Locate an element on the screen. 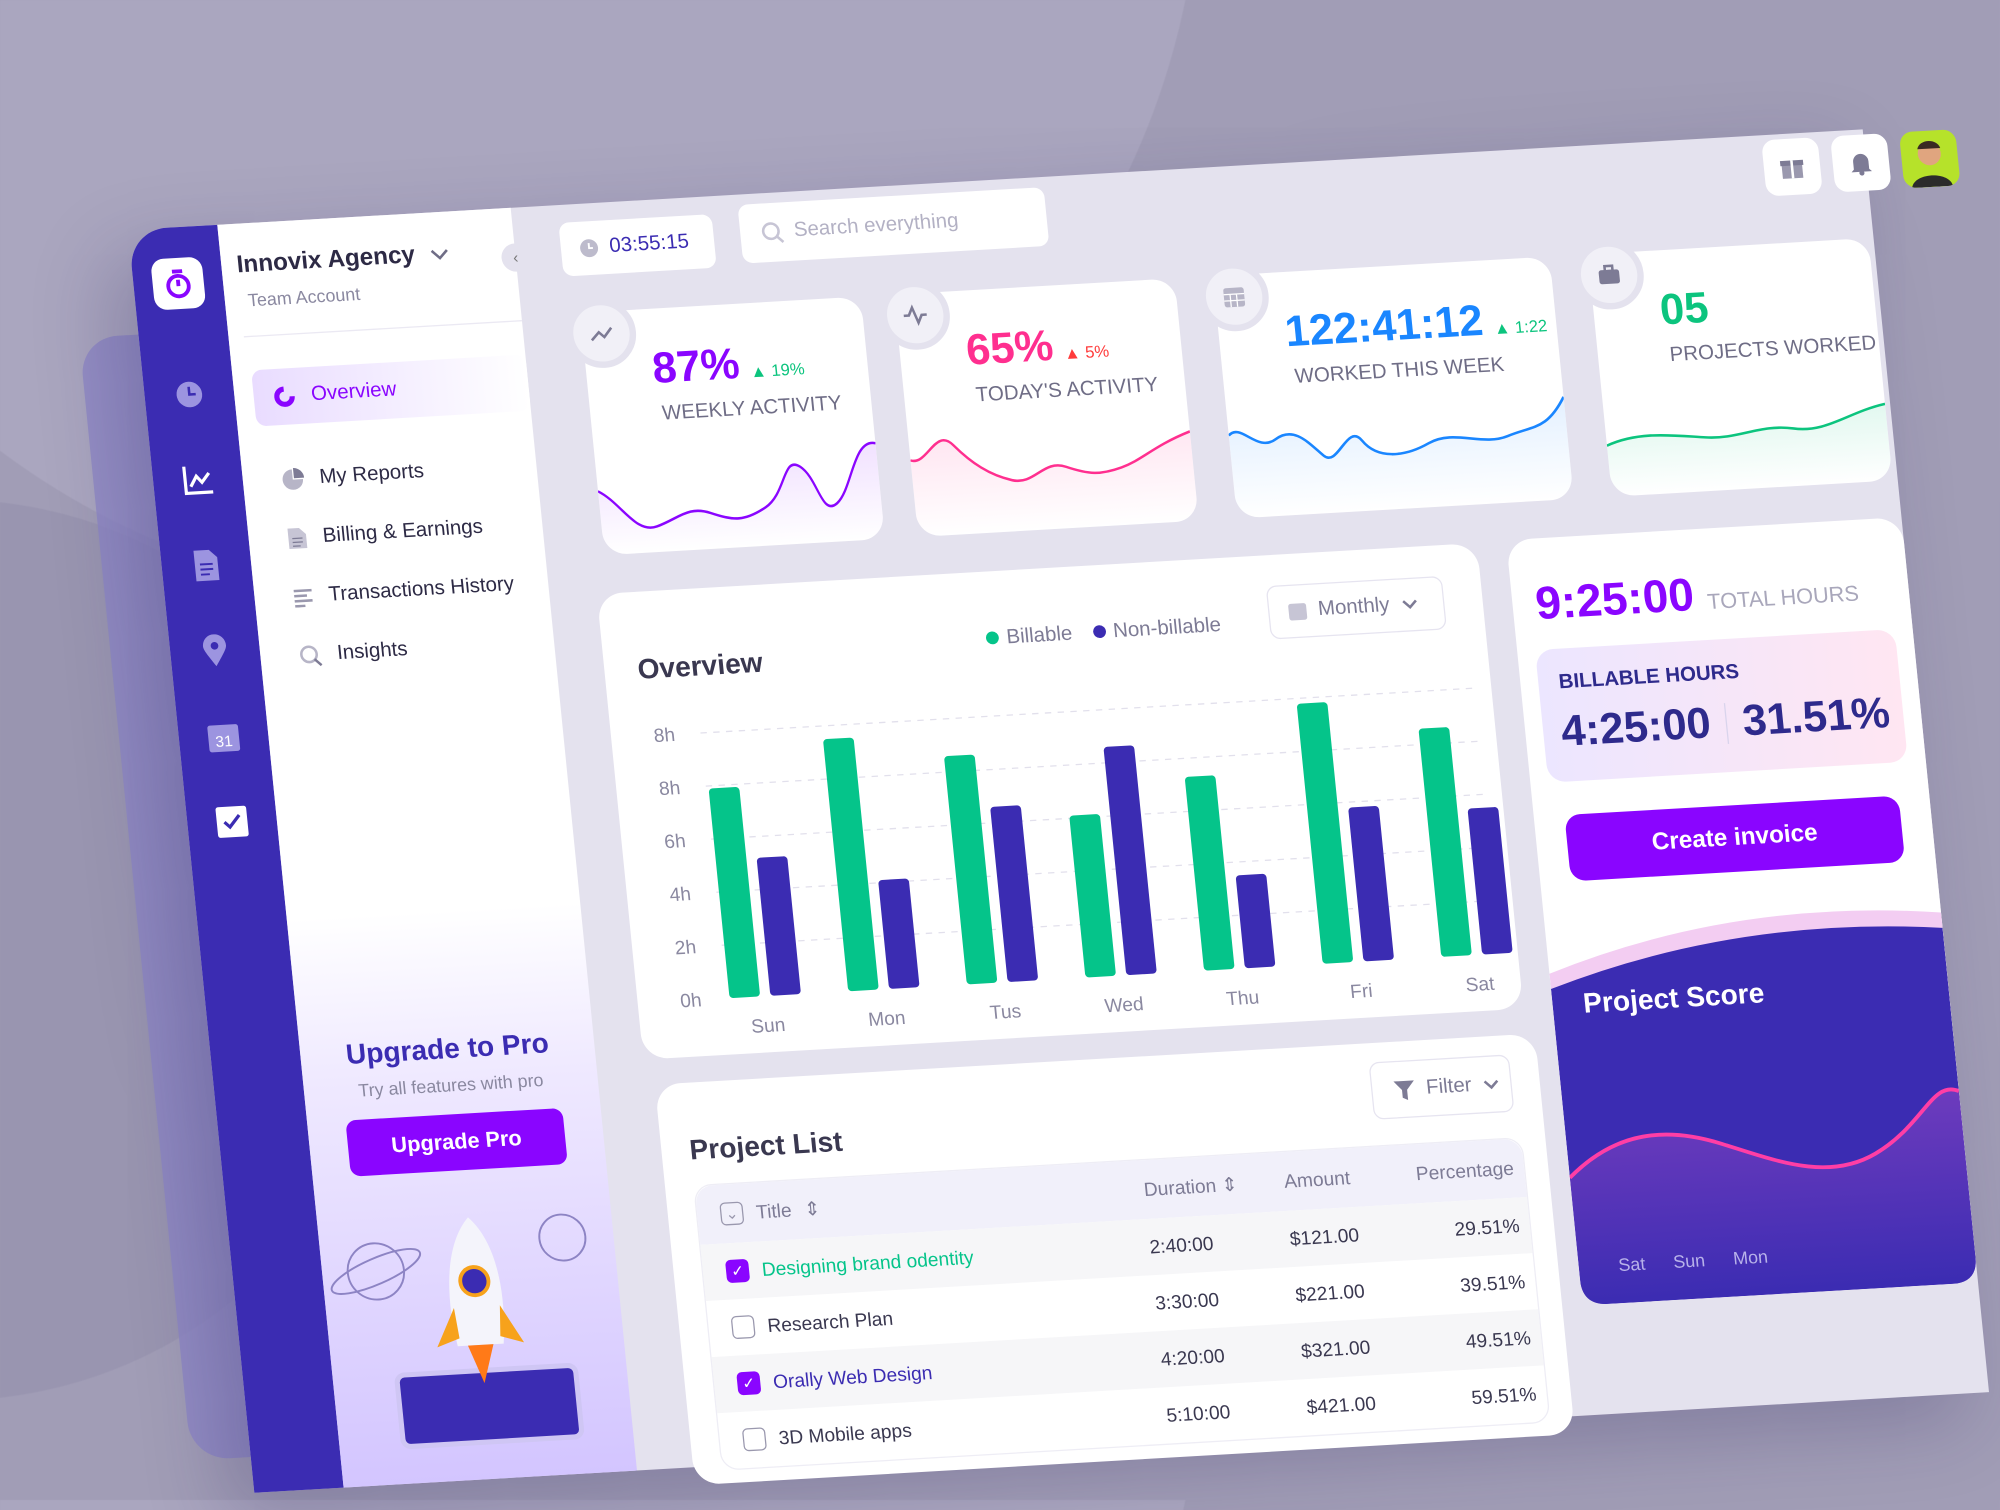  nav-item-transactions: Transactions History is located at coordinates (411, 590).